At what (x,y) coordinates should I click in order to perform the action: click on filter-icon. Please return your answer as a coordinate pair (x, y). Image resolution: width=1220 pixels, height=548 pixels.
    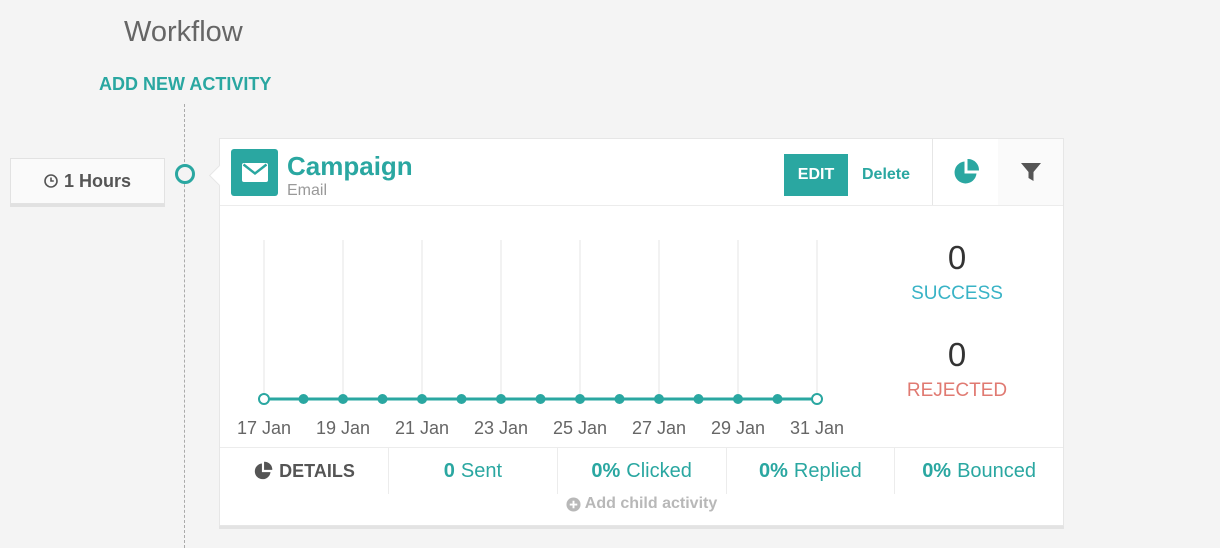
    Looking at the image, I should click on (1030, 172).